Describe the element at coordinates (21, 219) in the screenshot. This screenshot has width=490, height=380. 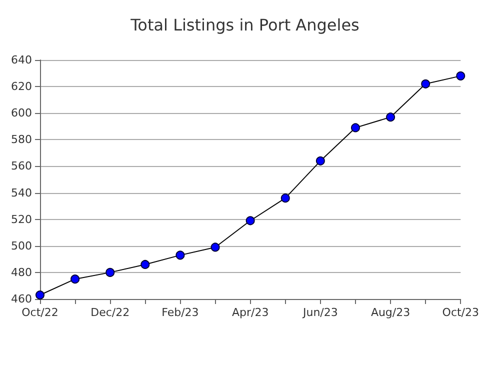
I see `y-tick-label: 520` at that location.